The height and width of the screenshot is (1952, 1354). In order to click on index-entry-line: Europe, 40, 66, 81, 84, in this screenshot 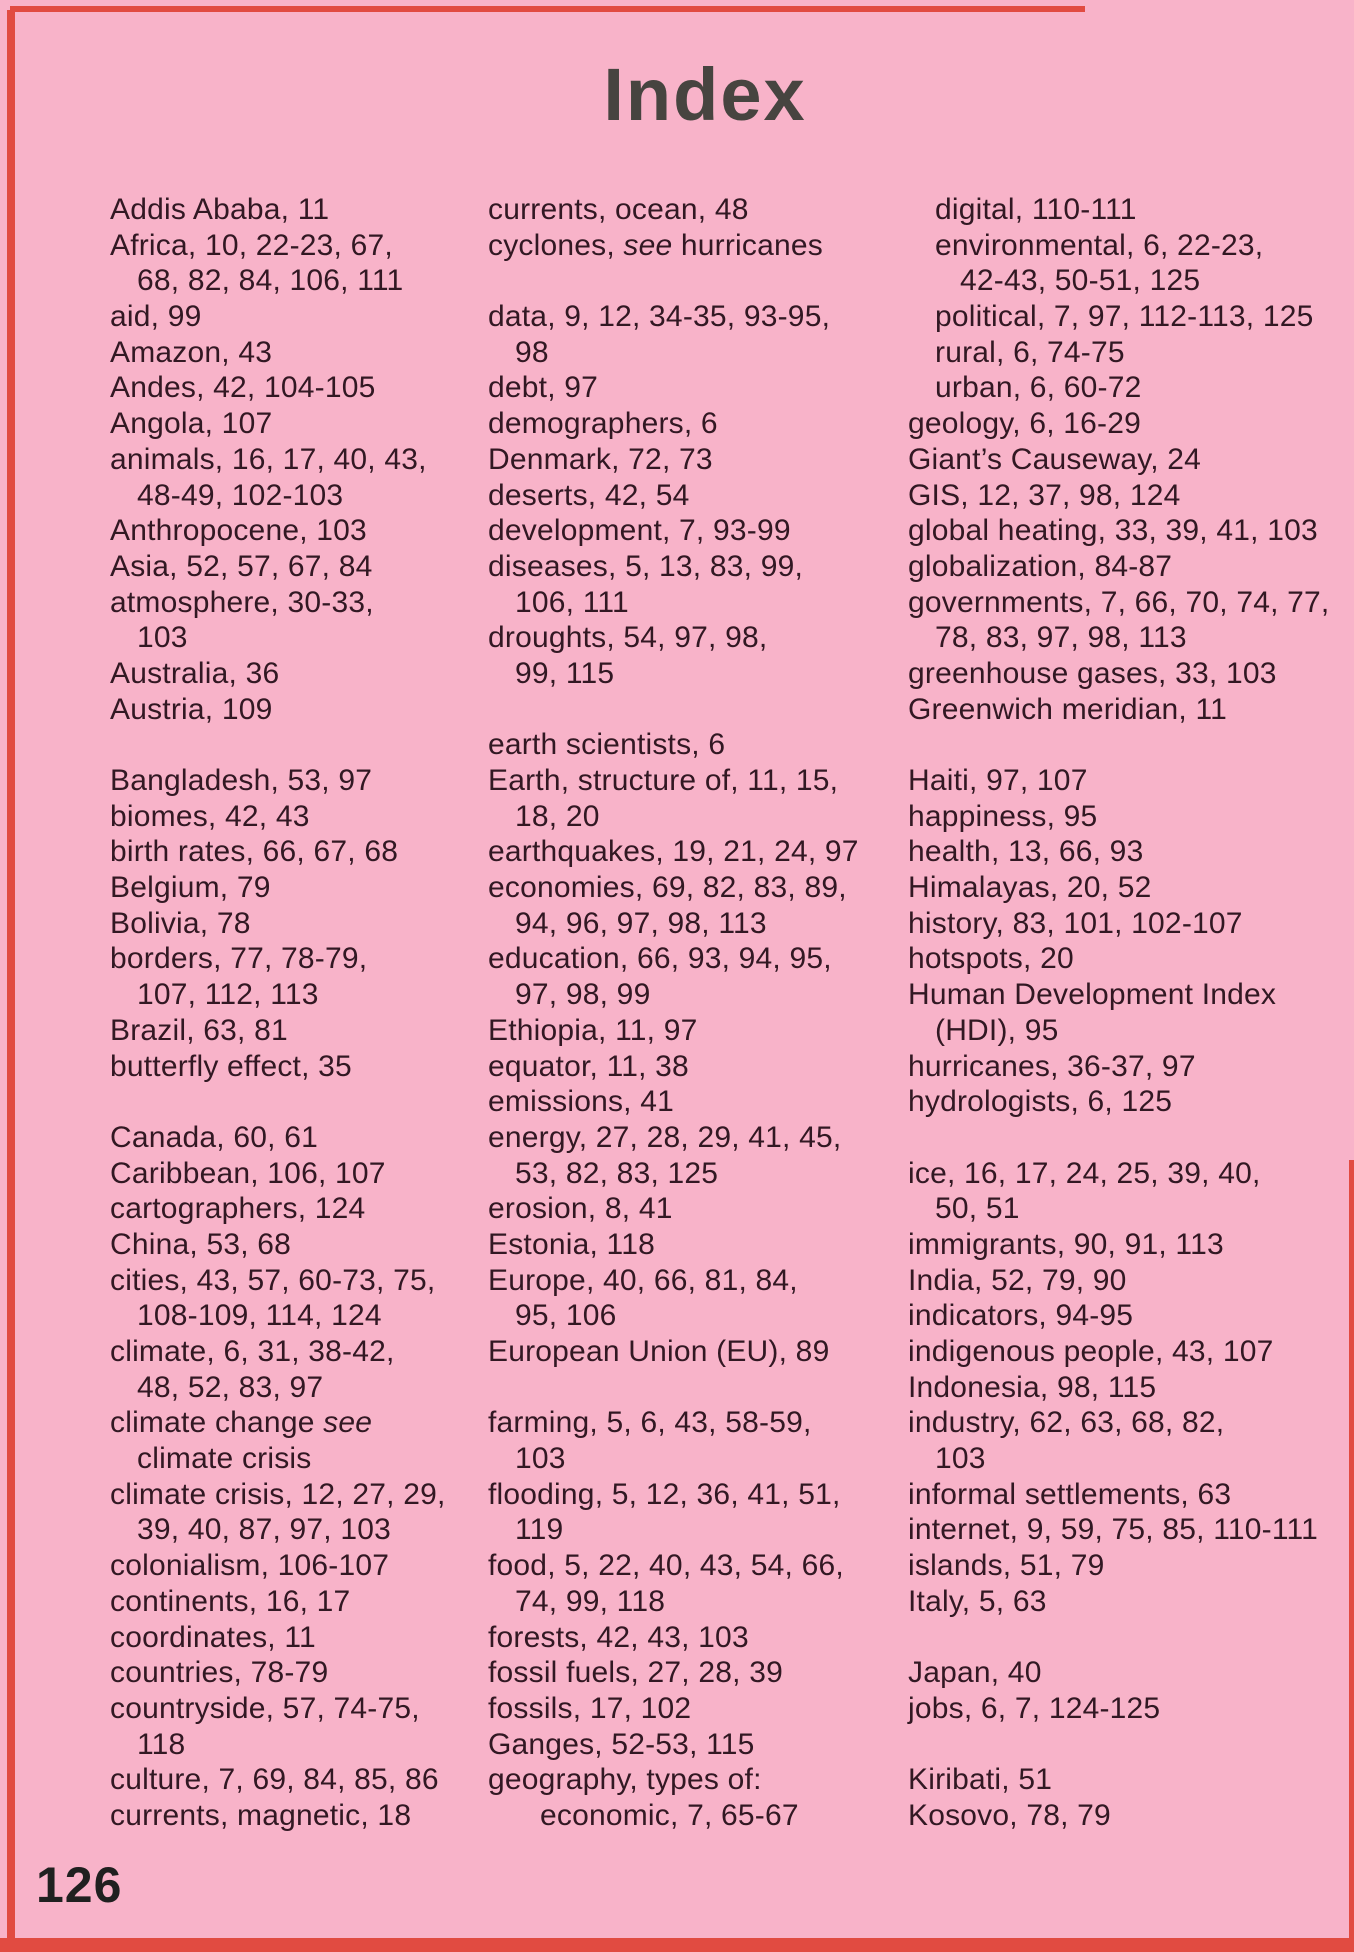, I will do `click(643, 1280)`.